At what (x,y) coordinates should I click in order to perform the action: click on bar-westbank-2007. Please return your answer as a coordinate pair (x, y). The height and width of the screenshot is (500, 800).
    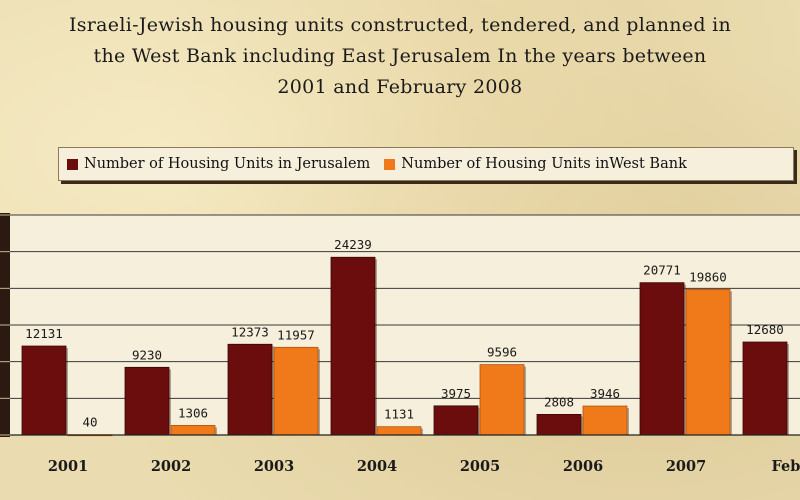
    Looking at the image, I should click on (708, 362).